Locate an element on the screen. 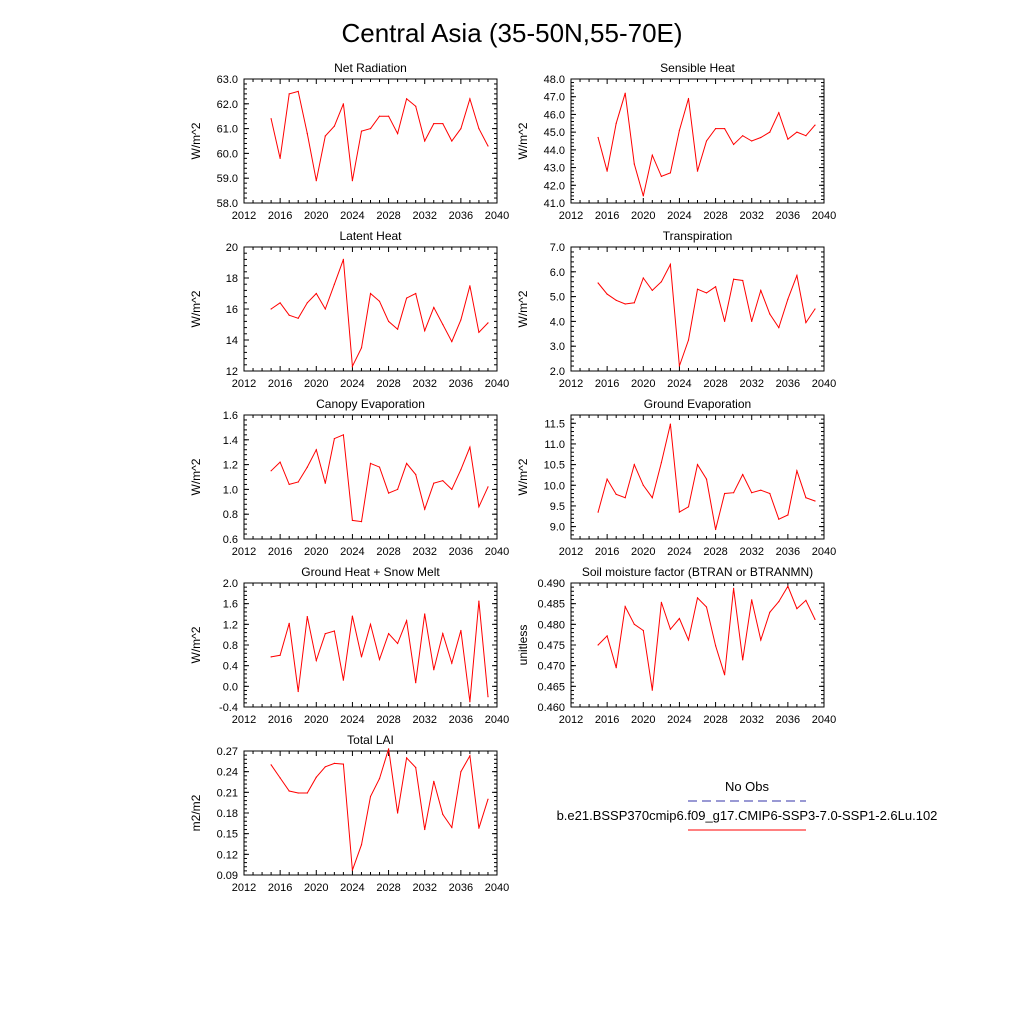 The height and width of the screenshot is (1024, 1024). panel-title: Soil moisture factor (BTRAN or BTRANMN) is located at coordinates (697, 572).